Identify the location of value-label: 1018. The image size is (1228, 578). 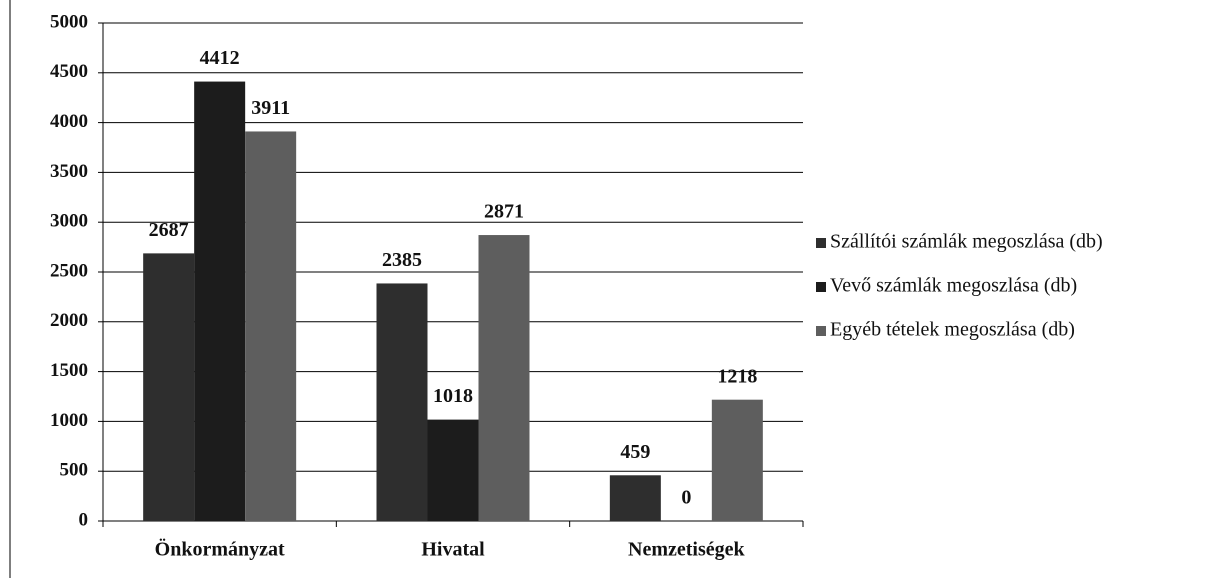
(453, 396).